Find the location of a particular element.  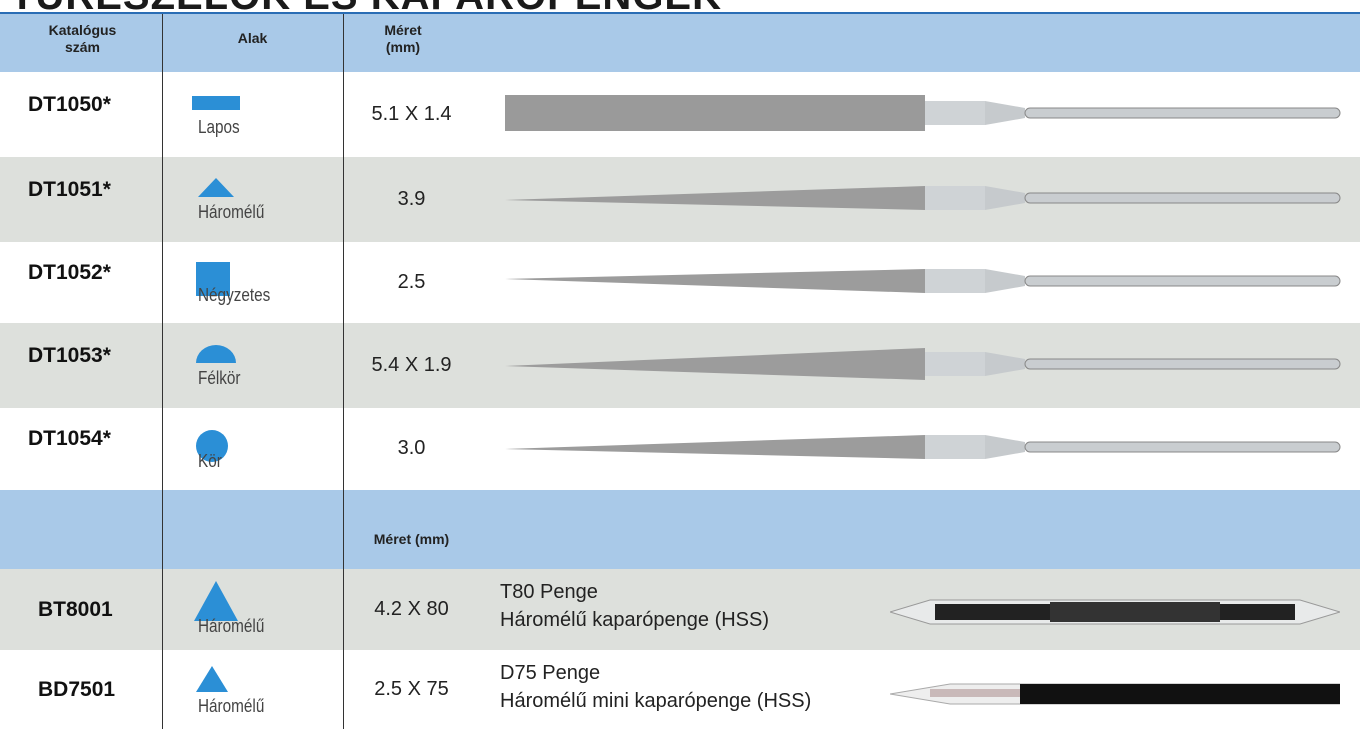

size: 2.5 X 75 is located at coordinates (411, 688).